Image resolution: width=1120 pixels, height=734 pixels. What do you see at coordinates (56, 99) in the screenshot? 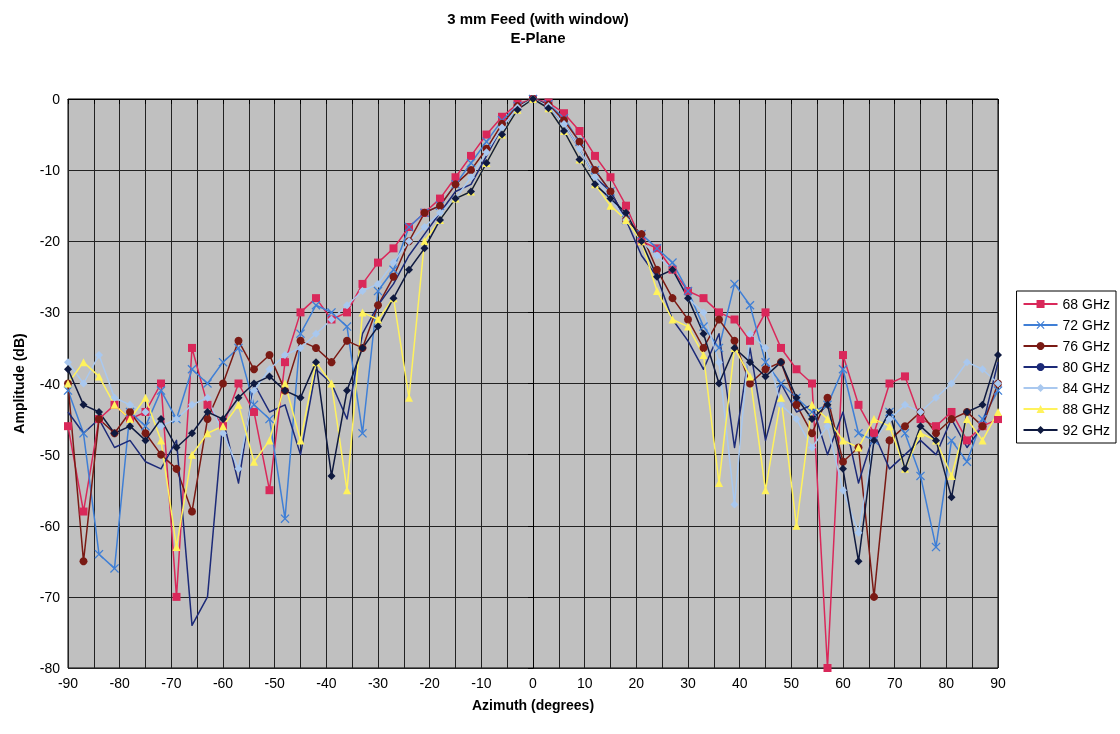
I see `y-tick-label: 0` at bounding box center [56, 99].